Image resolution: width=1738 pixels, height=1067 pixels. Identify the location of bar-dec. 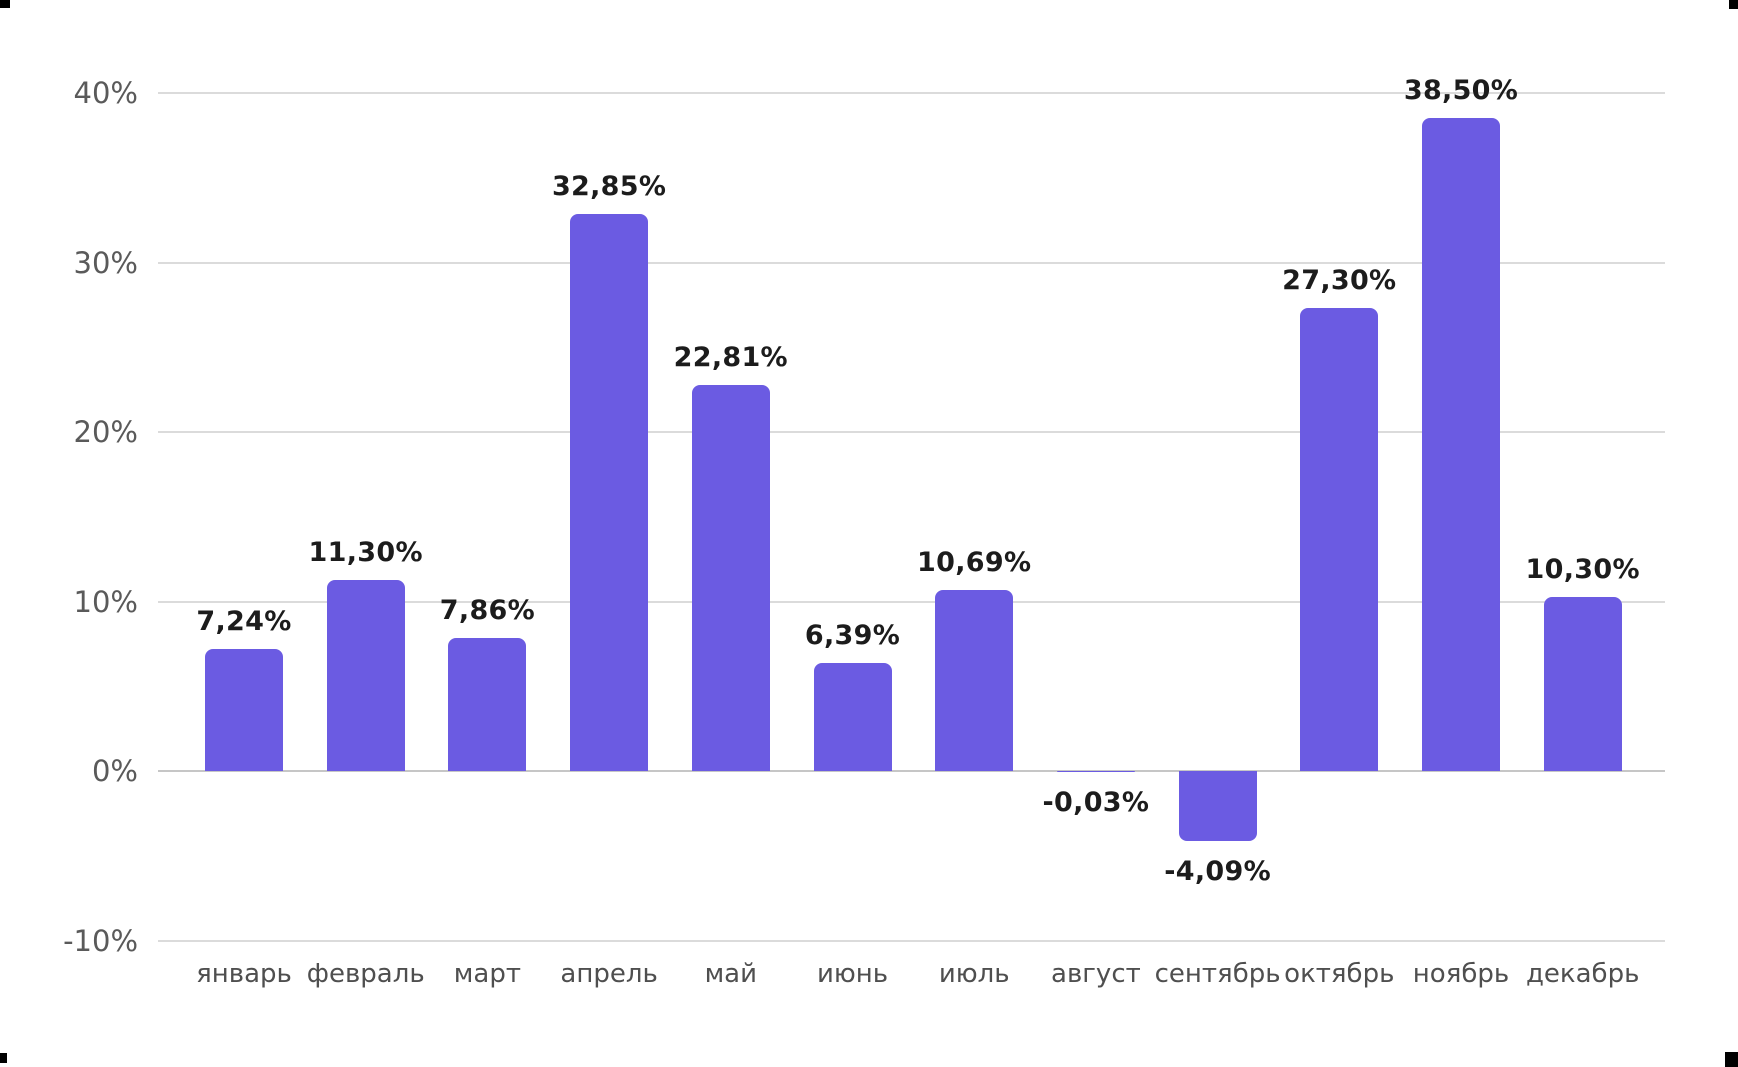
(1582, 684).